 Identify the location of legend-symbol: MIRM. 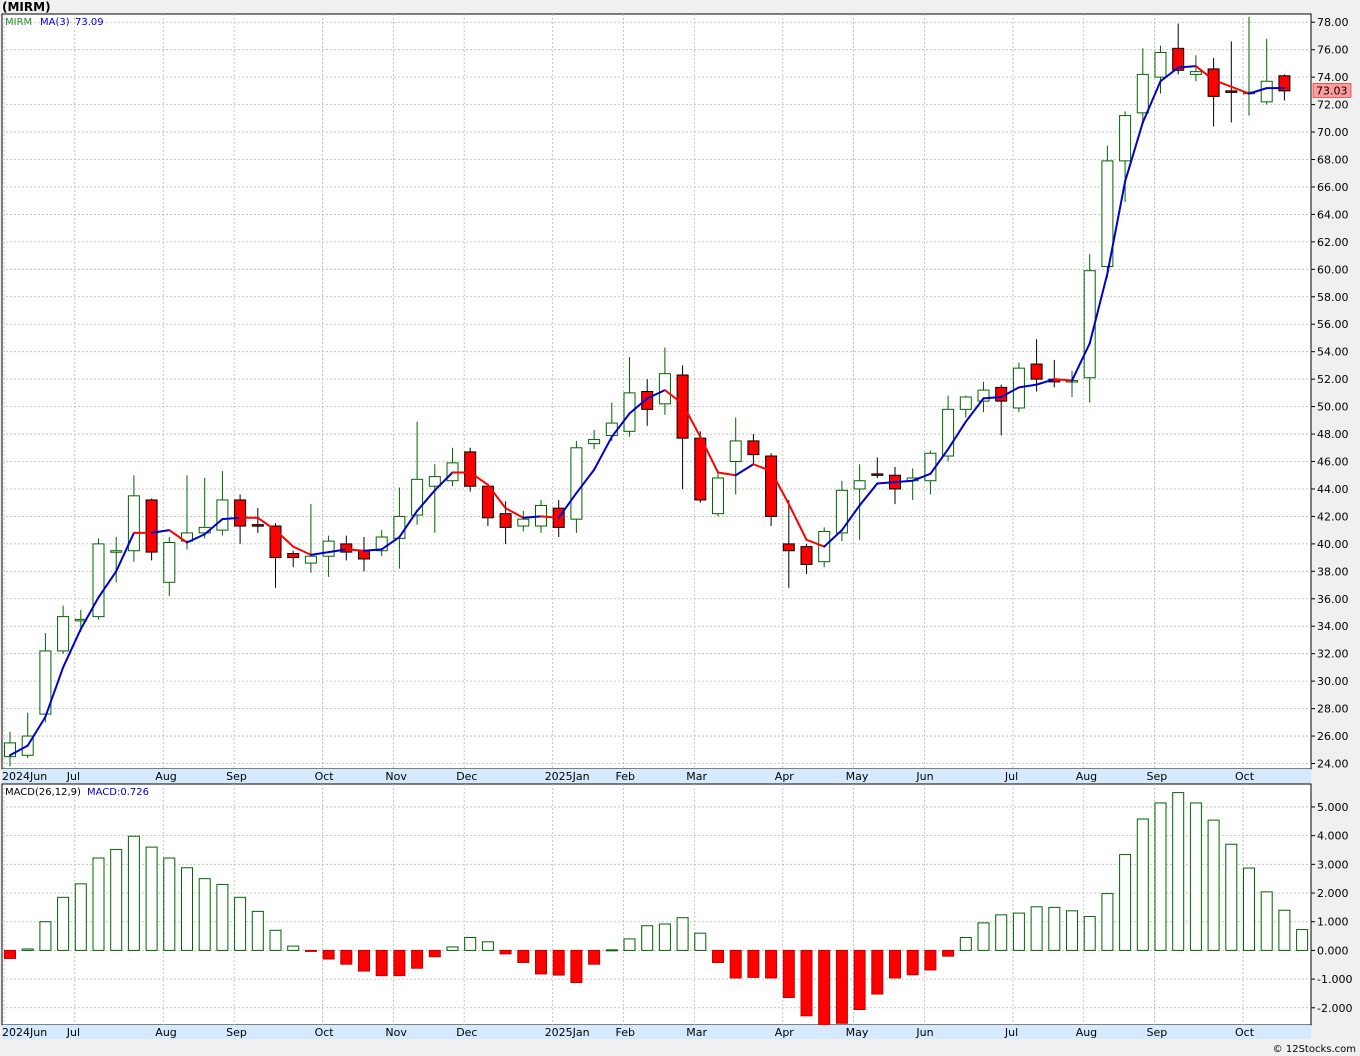
(18, 22).